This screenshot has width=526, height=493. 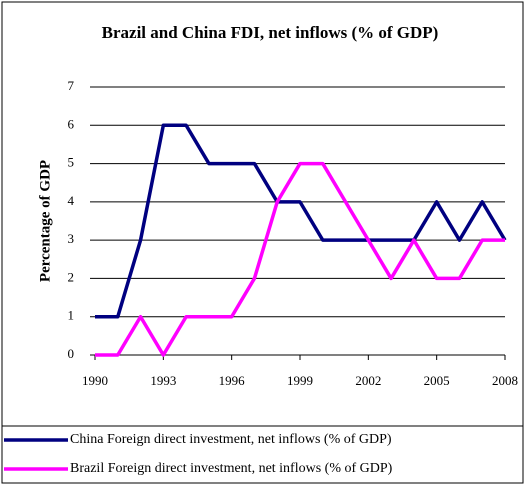 I want to click on x-tick-label: 2005, so click(x=437, y=380).